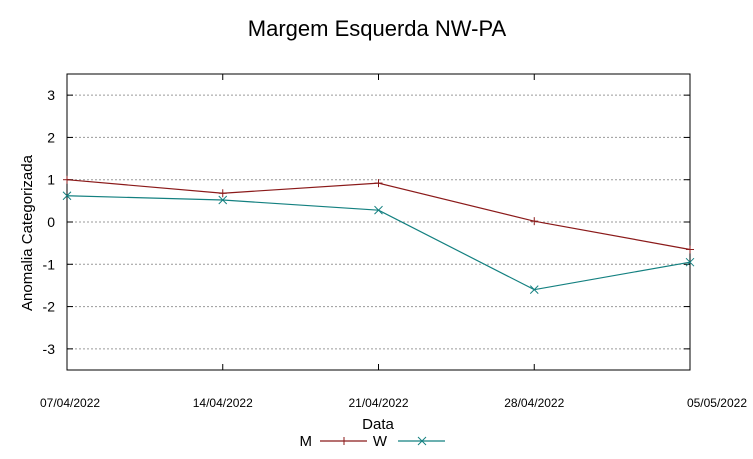 This screenshot has width=753, height=459. I want to click on x-tick-label: 05/05/2022, so click(717, 403).